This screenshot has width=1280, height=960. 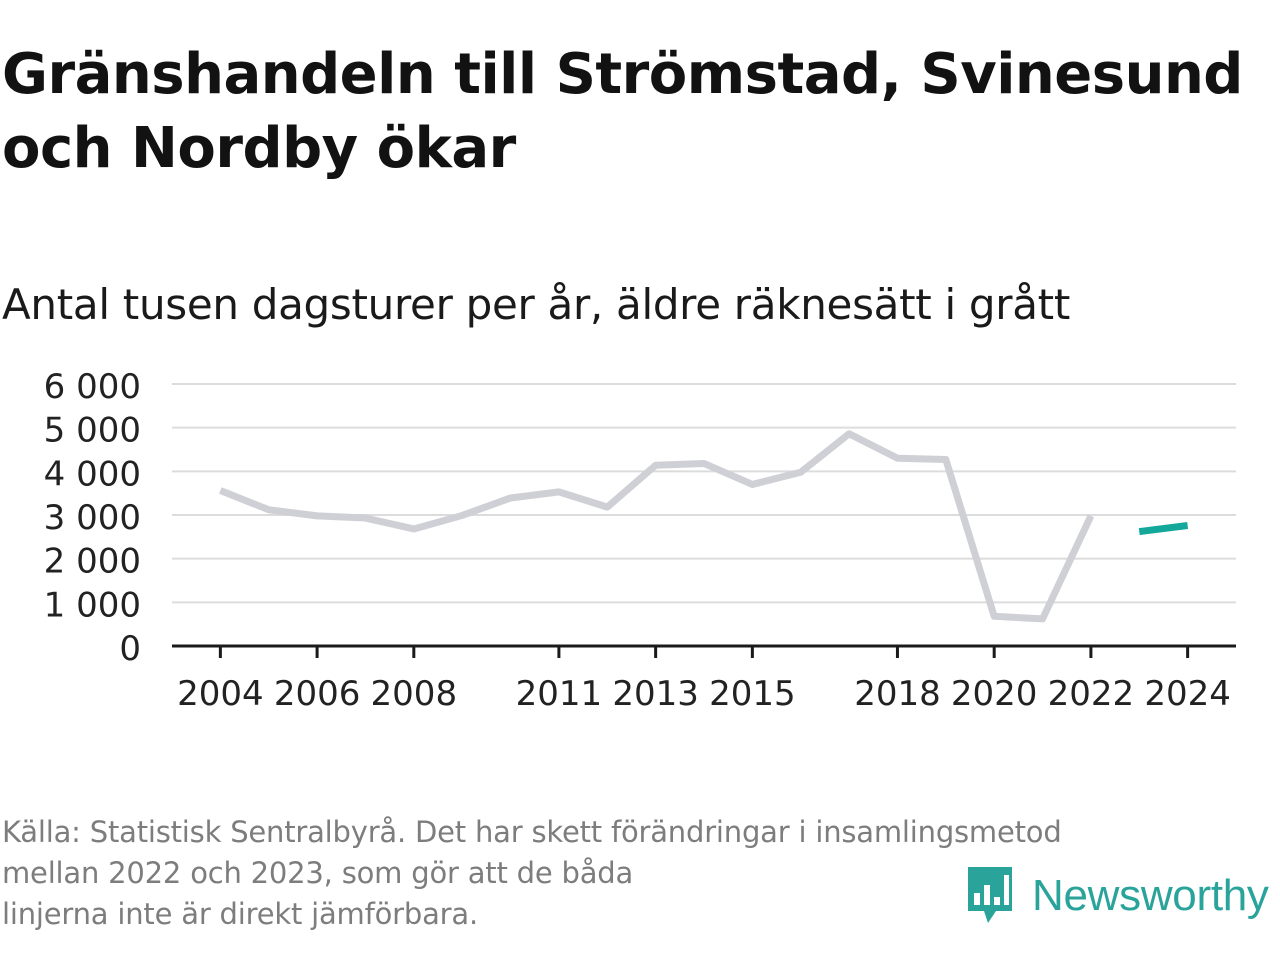 I want to click on x-tick-label: 2020, so click(x=994, y=694).